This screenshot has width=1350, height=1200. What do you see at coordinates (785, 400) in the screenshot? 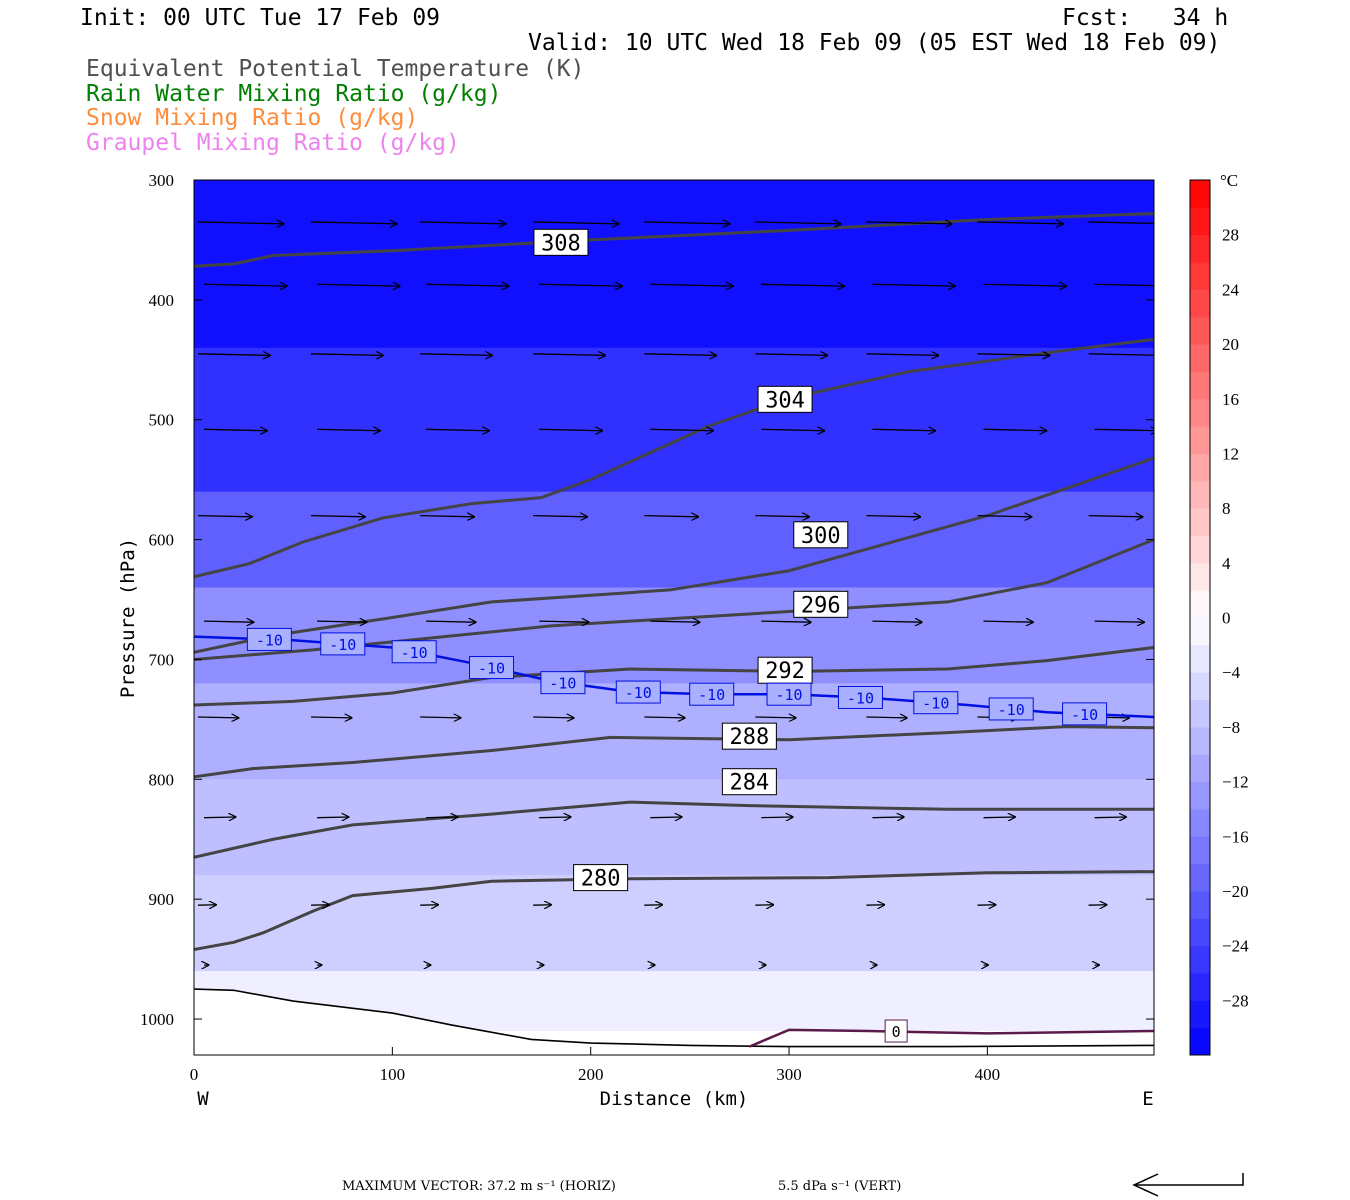
I see `theta-e-label-text: 304` at bounding box center [785, 400].